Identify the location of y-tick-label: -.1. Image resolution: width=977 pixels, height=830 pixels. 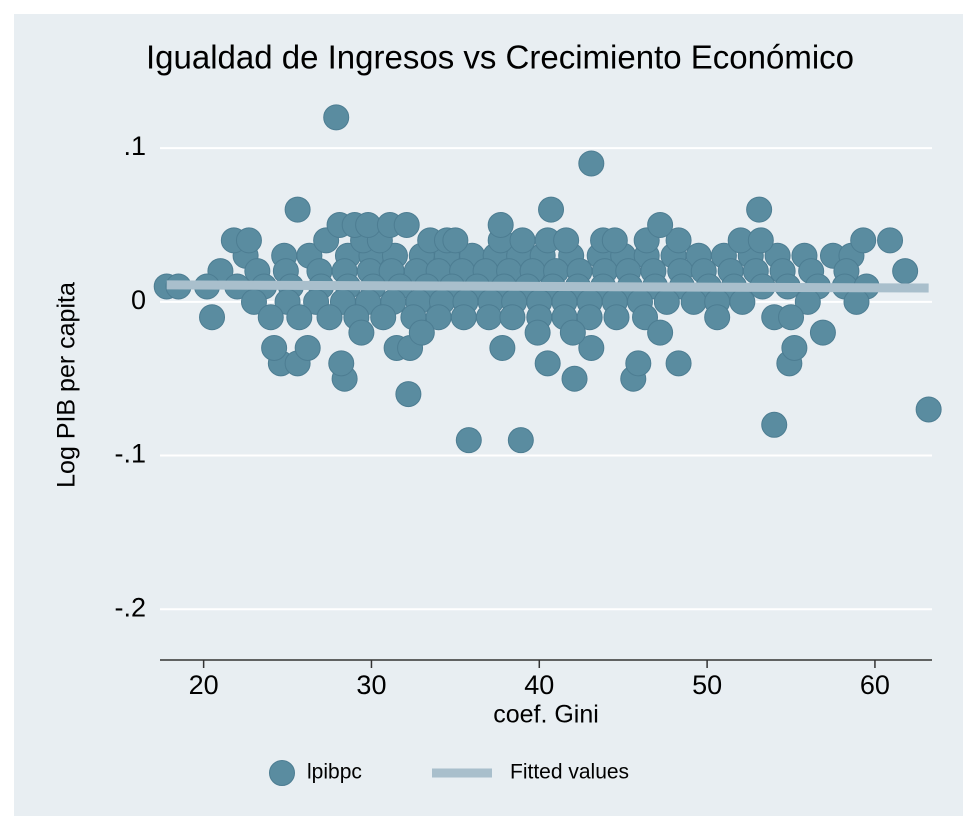
(130, 454).